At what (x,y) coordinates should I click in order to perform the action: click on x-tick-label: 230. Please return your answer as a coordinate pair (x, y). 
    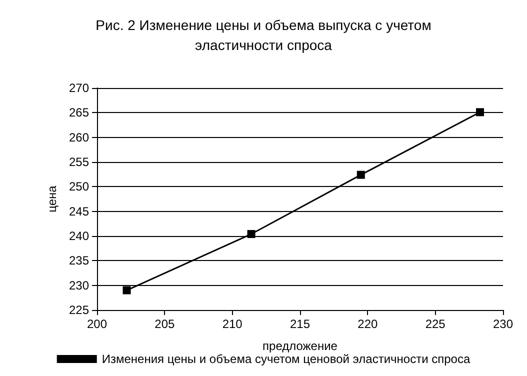
    Looking at the image, I should click on (503, 324).